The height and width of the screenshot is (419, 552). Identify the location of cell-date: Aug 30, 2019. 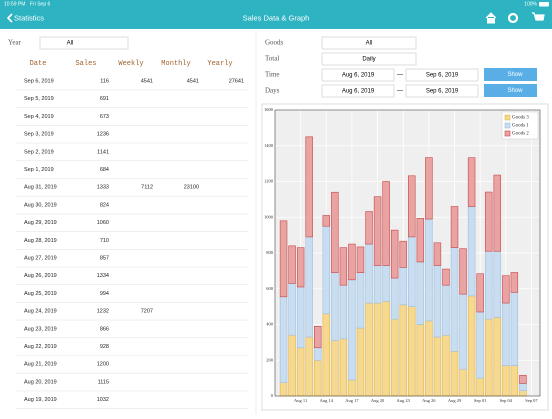
(40, 205).